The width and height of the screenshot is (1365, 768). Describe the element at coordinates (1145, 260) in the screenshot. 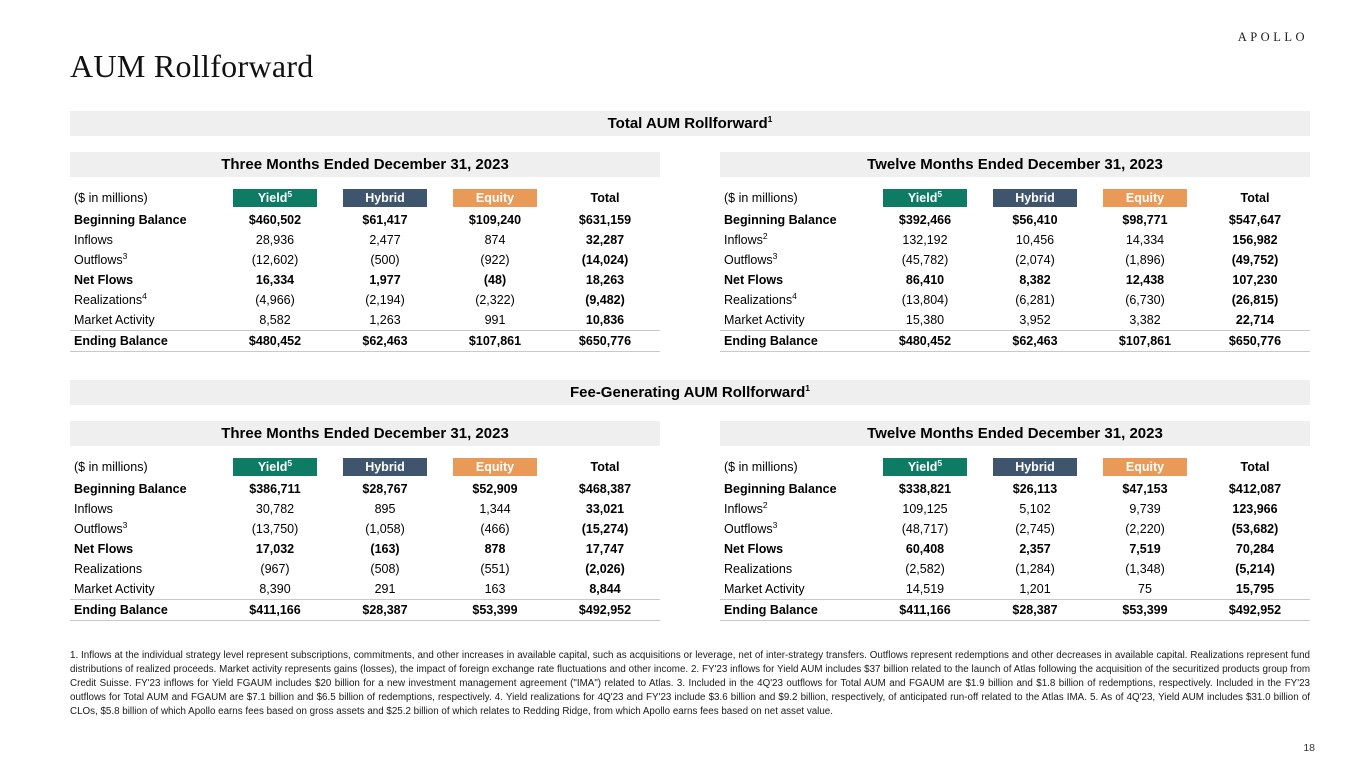

I see `cell-value: (1,896)` at that location.